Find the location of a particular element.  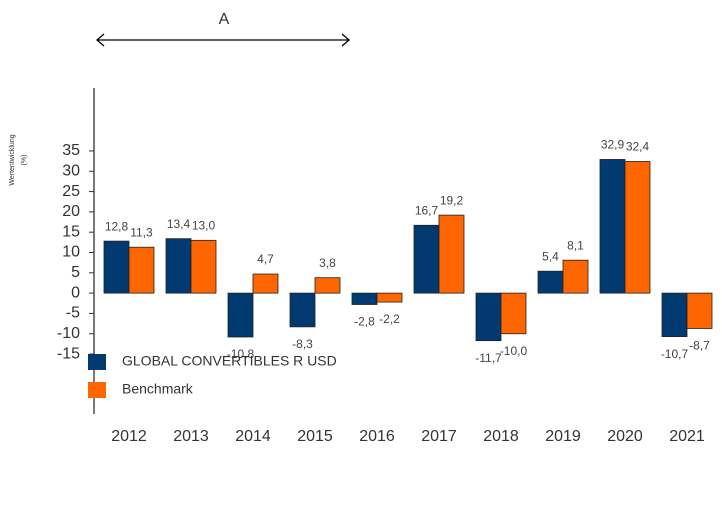

x-tick-label: 2012 is located at coordinates (129, 436).